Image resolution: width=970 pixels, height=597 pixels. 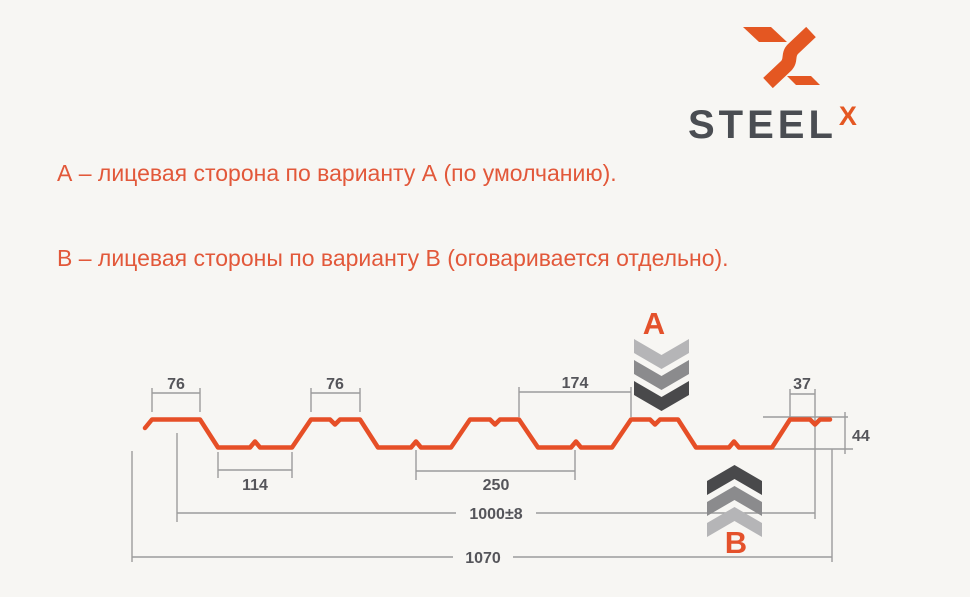 What do you see at coordinates (861, 436) in the screenshot?
I see `dim-label-44: 44` at bounding box center [861, 436].